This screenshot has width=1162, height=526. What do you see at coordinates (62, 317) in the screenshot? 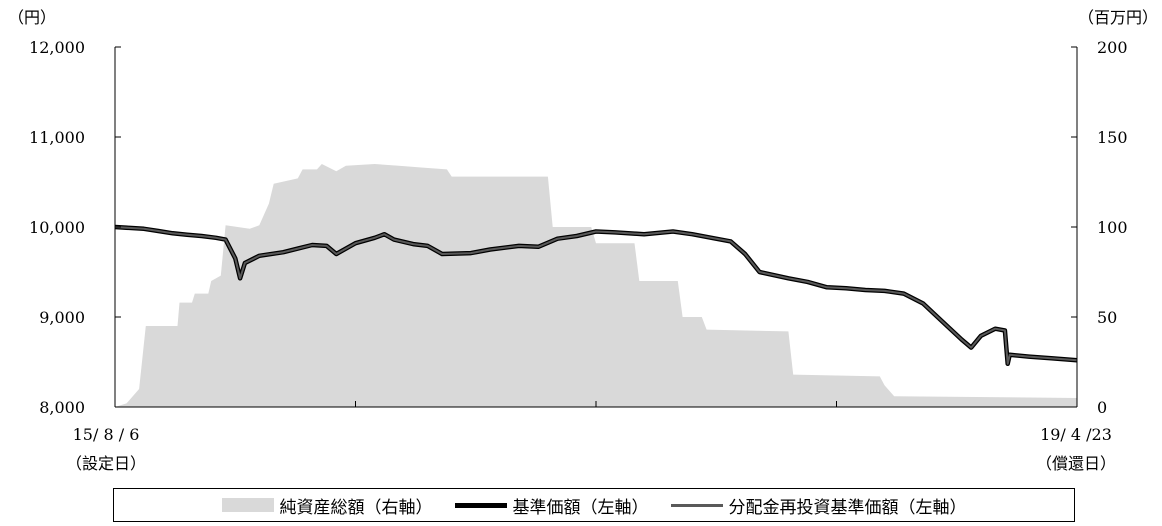
I see `left-tick-label: 9,000` at bounding box center [62, 317].